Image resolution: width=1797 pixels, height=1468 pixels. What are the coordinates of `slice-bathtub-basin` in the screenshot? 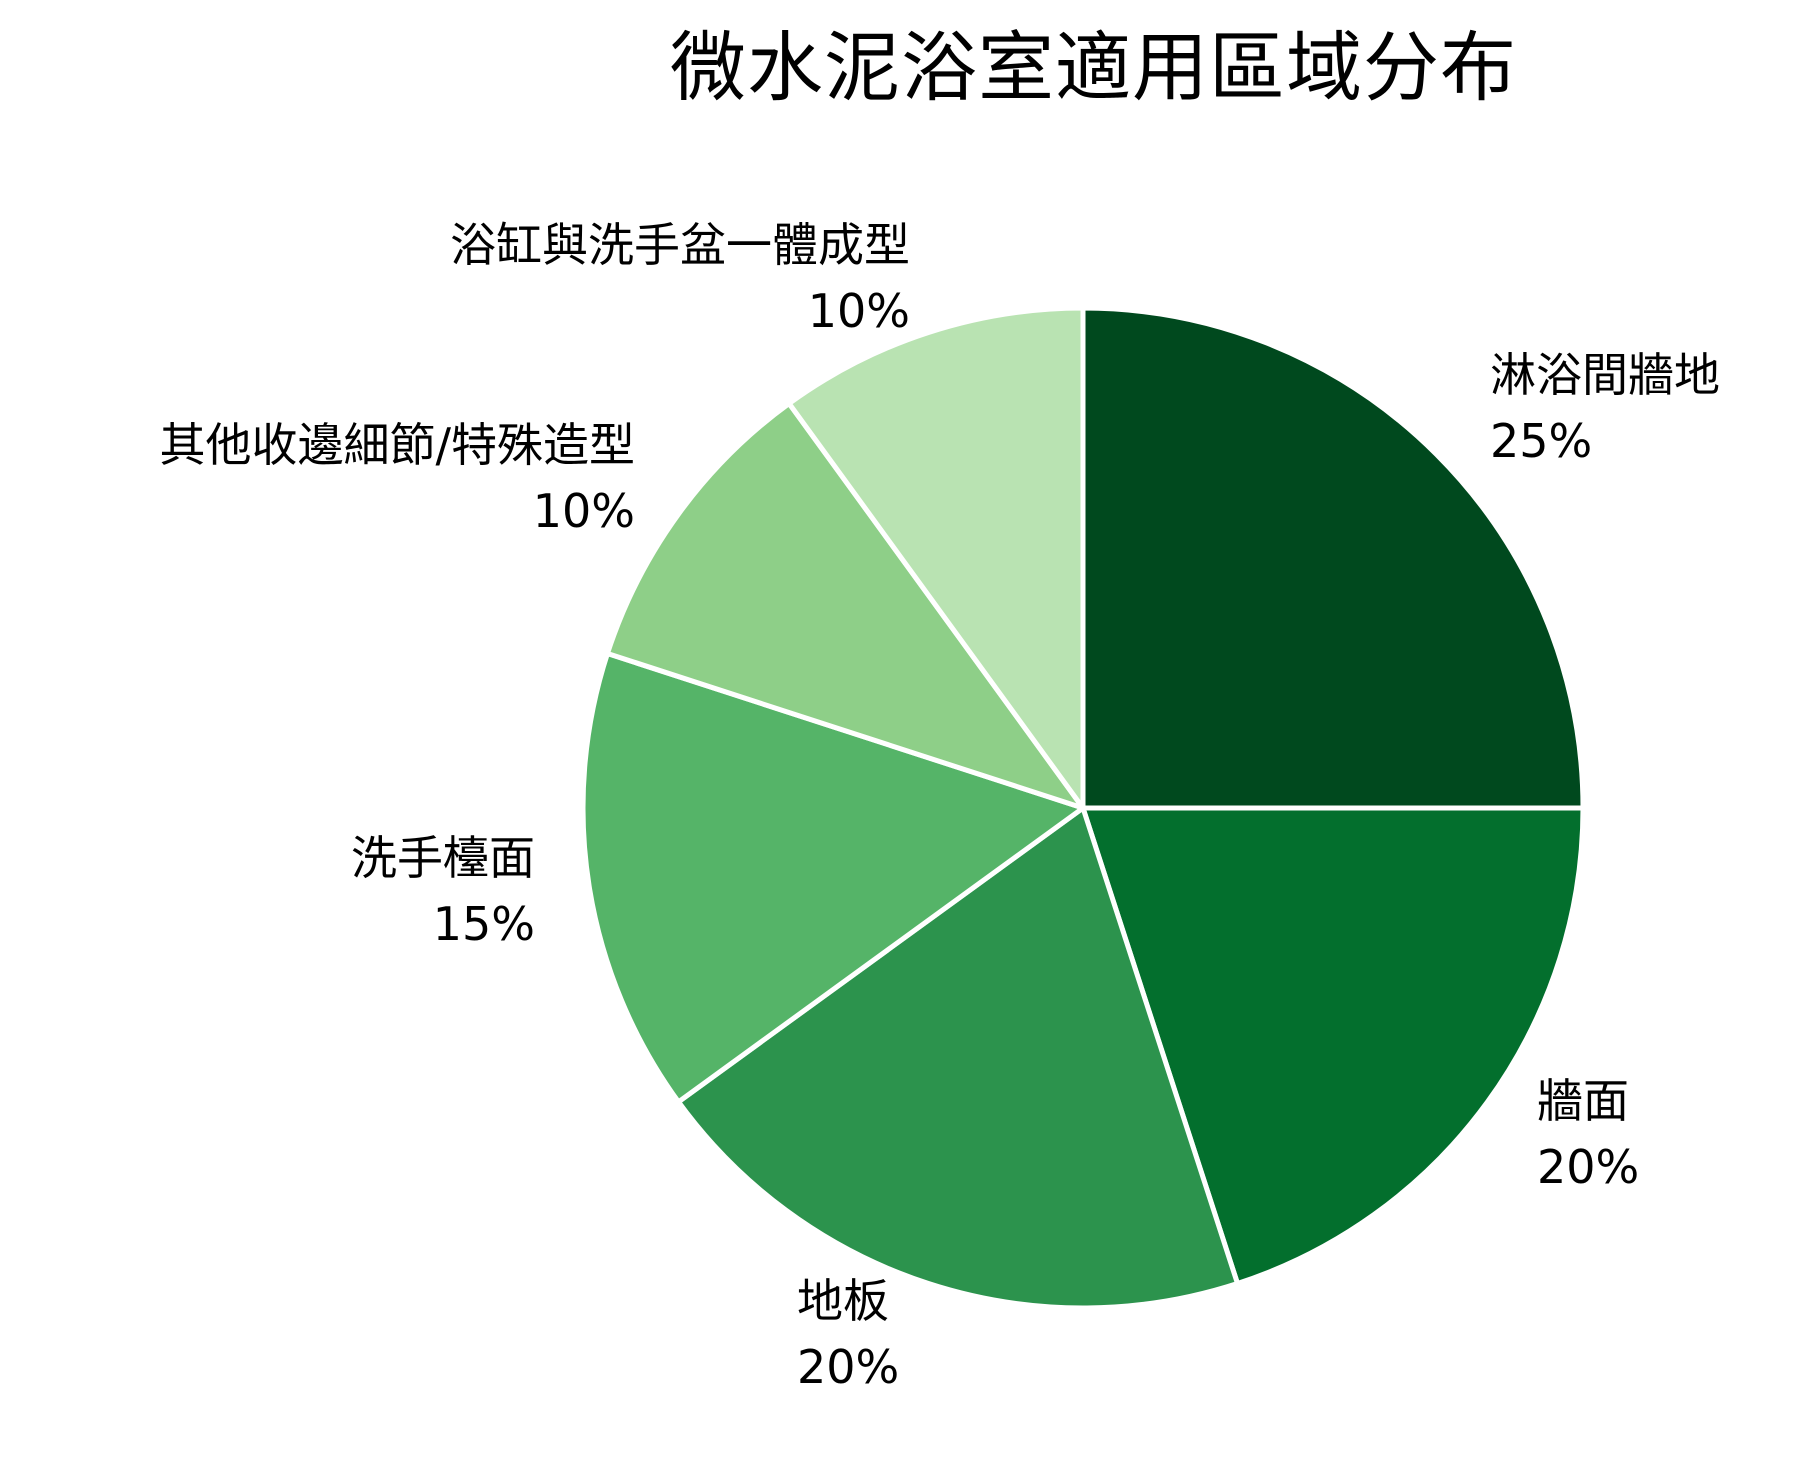 It's located at (936, 558).